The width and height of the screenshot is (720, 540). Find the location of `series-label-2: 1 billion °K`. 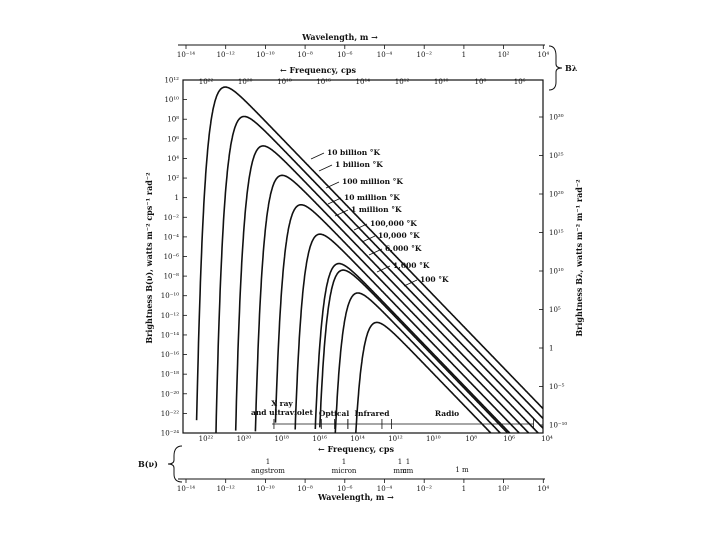

series-label-2: 1 billion °K is located at coordinates (359, 164).